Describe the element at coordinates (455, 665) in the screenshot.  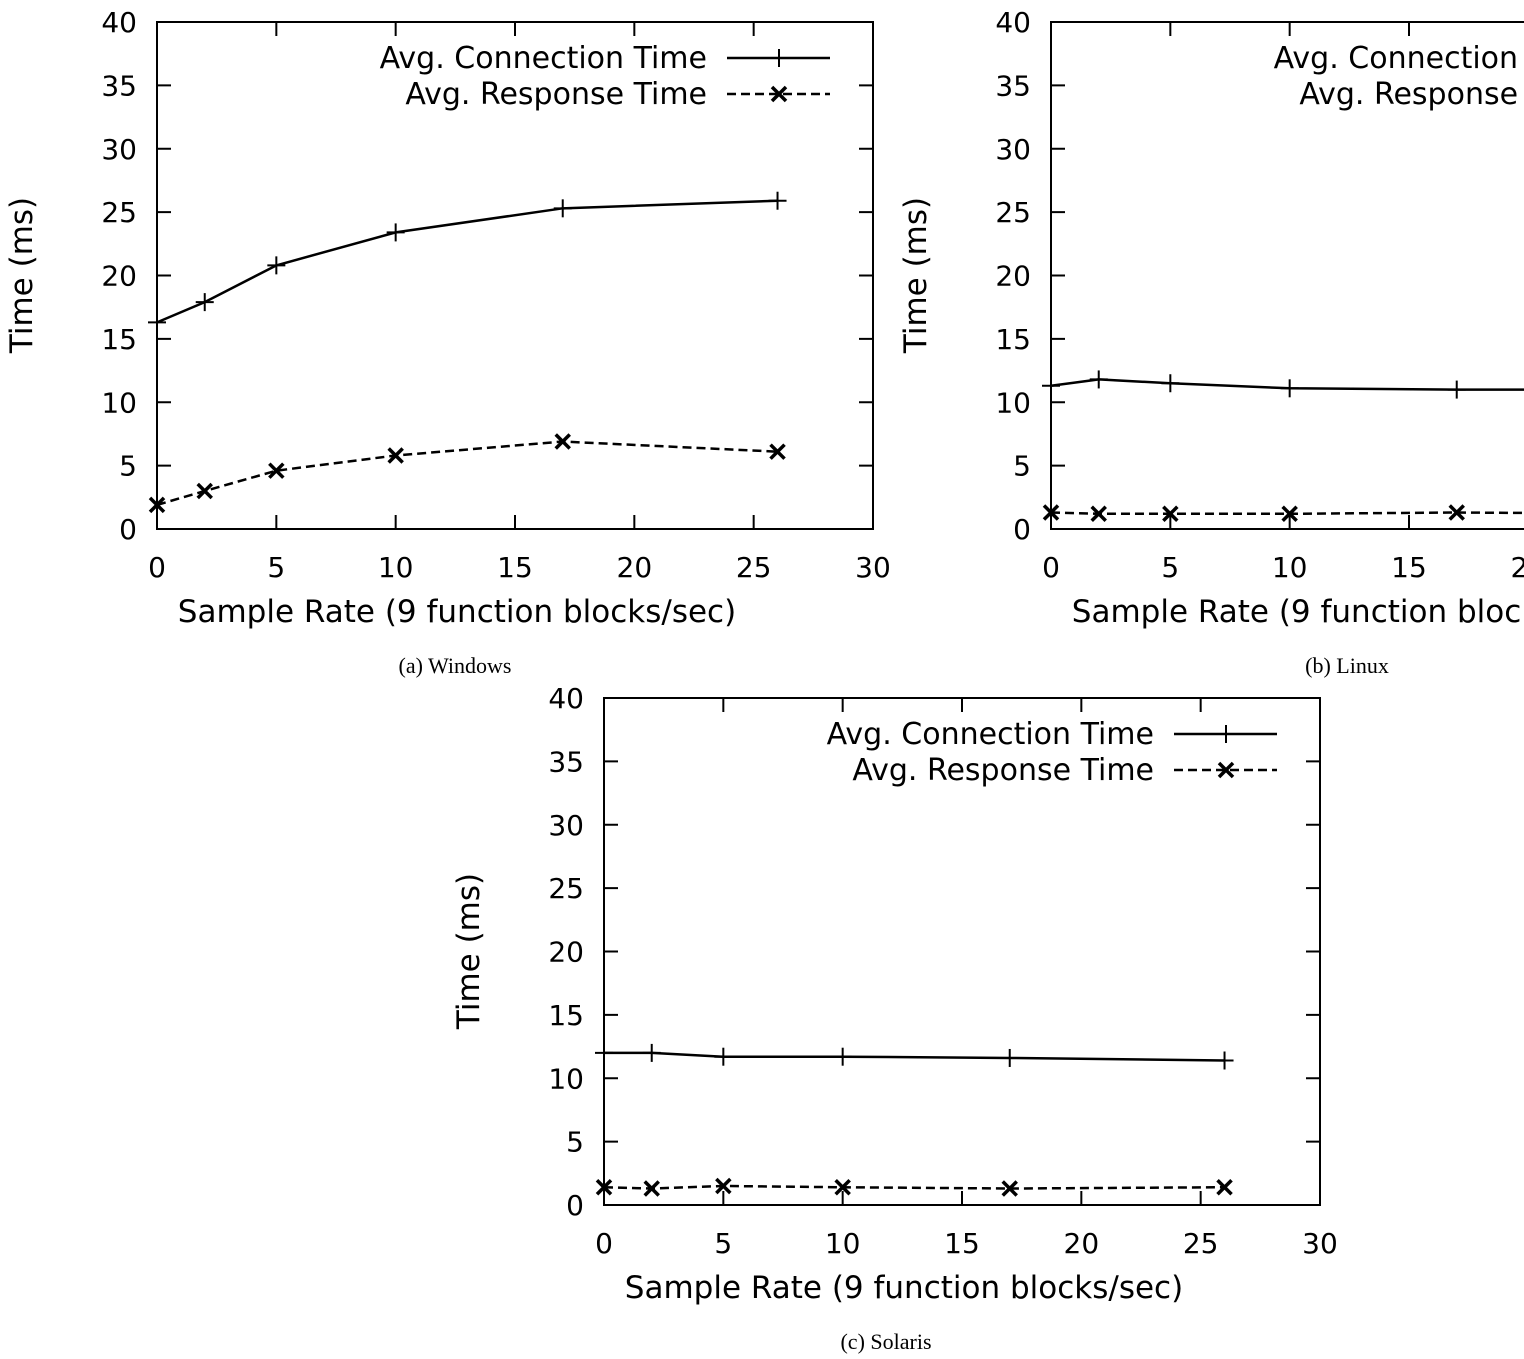
I see `caption-windows: (a) Windows` at that location.